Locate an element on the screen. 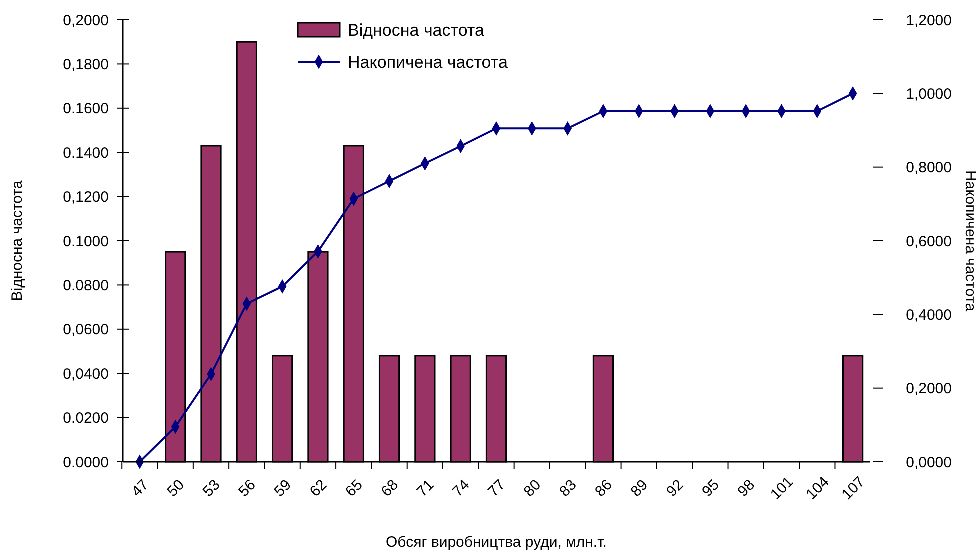 This screenshot has width=980, height=559. y-tick-label: 0,1200 is located at coordinates (86, 197).